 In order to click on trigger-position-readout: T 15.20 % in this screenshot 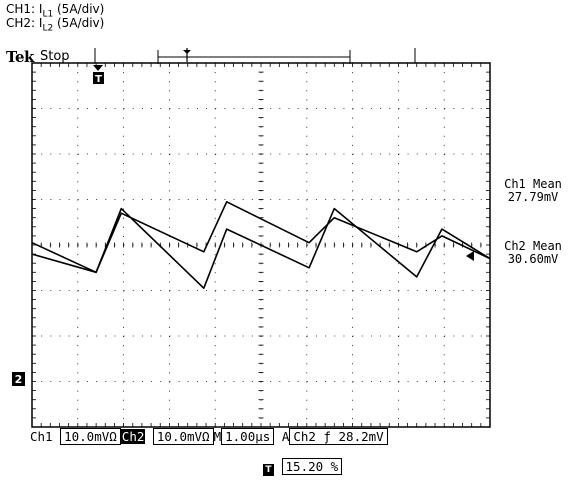, I will do `click(302, 467)`.